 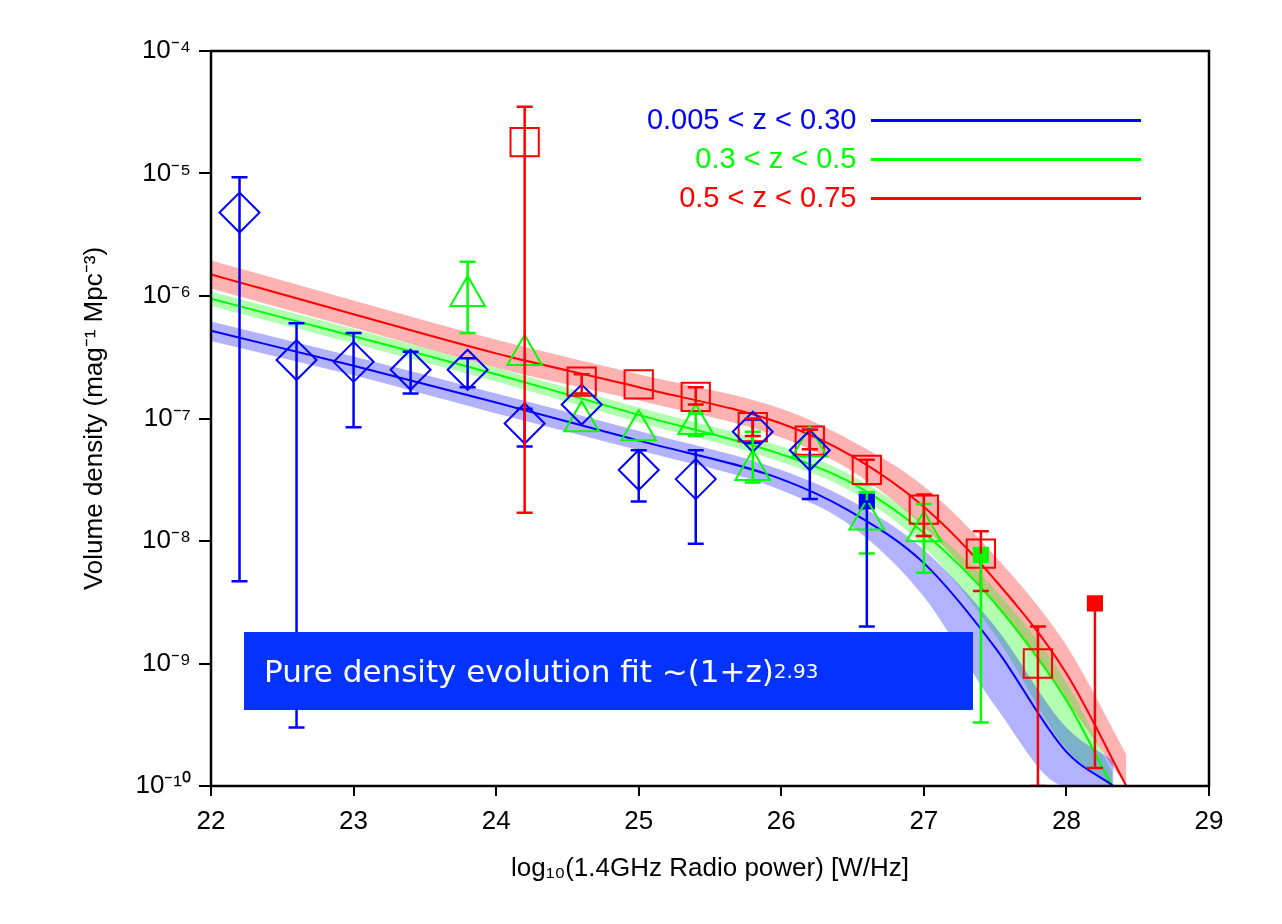 What do you see at coordinates (166, 661) in the screenshot?
I see `y-tick-label: 10⁻⁹` at bounding box center [166, 661].